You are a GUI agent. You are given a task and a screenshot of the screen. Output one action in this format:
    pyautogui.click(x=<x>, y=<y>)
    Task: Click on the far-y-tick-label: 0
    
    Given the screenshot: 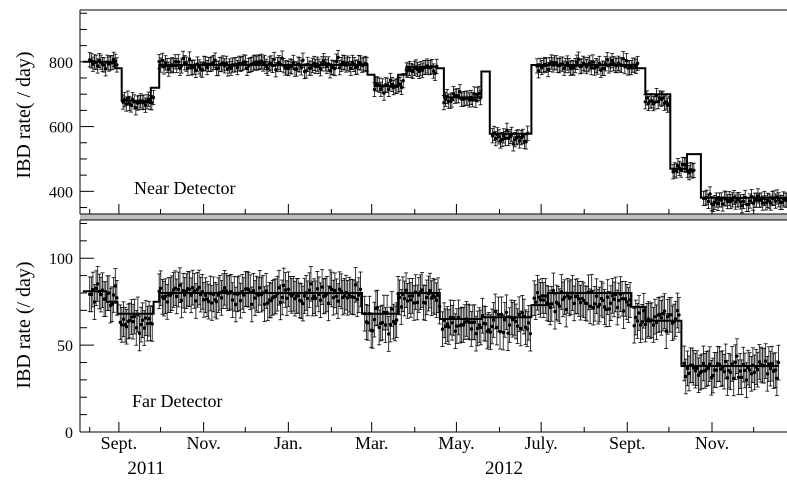 What is the action you would take?
    pyautogui.click(x=69, y=433)
    